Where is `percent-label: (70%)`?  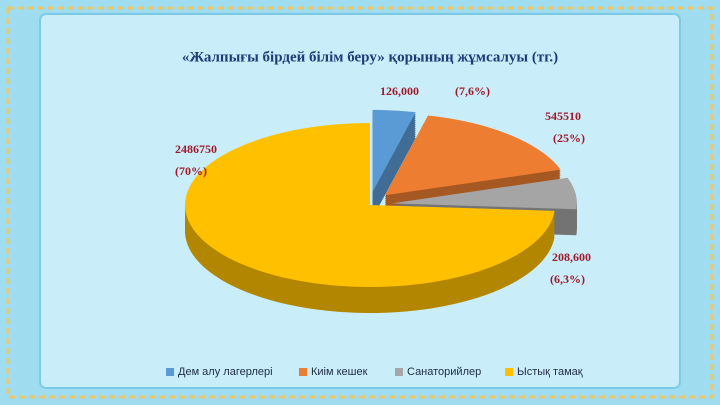
percent-label: (70%) is located at coordinates (191, 171).